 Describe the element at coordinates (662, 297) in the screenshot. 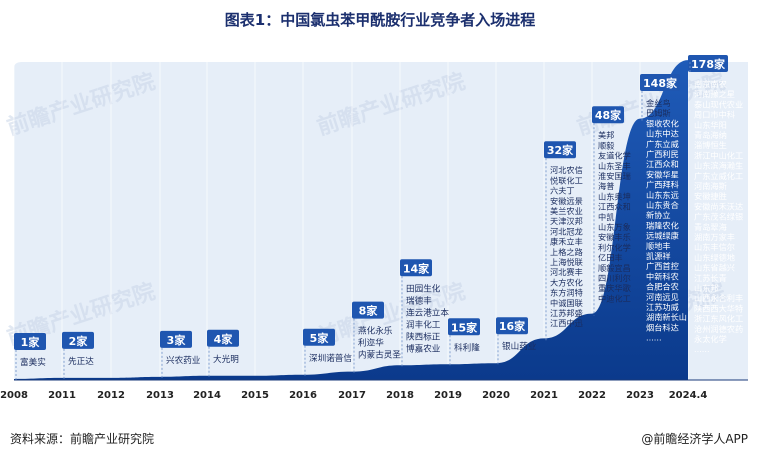

I see `company-name: 河南远见` at that location.